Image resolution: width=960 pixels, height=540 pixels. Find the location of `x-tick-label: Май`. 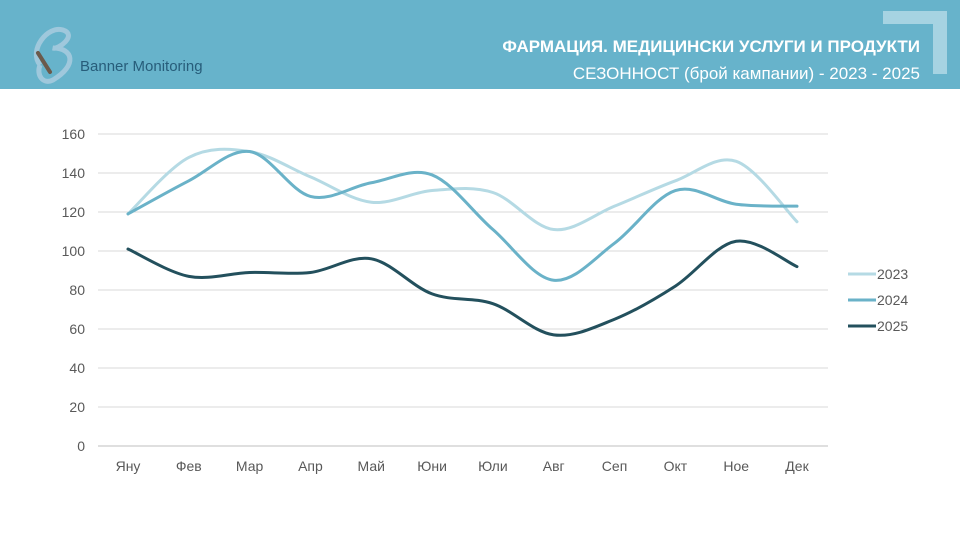

x-tick-label: Май is located at coordinates (371, 466).